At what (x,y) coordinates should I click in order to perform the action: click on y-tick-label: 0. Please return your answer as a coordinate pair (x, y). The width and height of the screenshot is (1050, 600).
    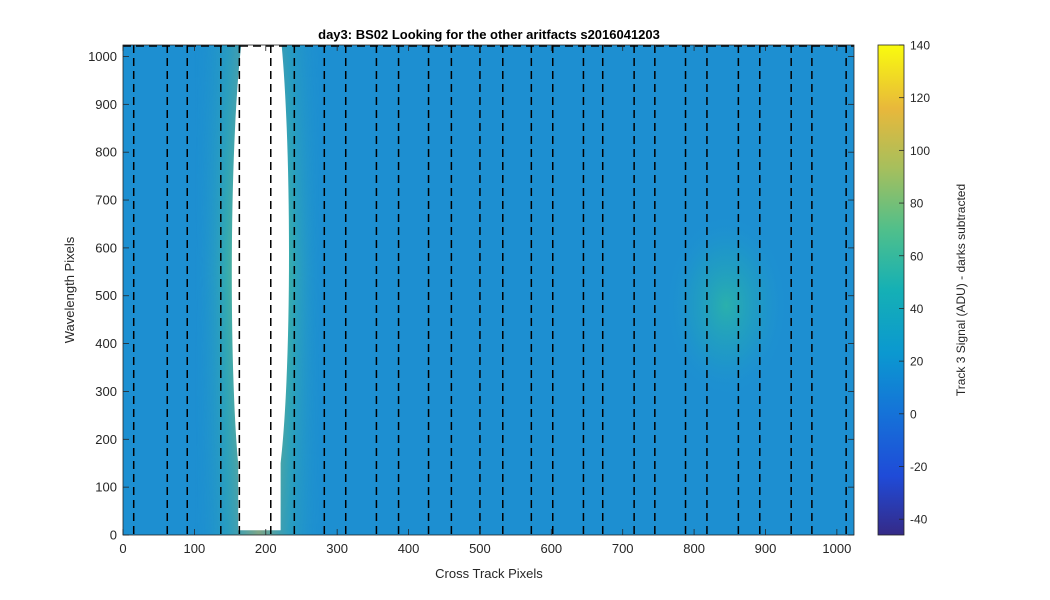
    Looking at the image, I should click on (113, 535).